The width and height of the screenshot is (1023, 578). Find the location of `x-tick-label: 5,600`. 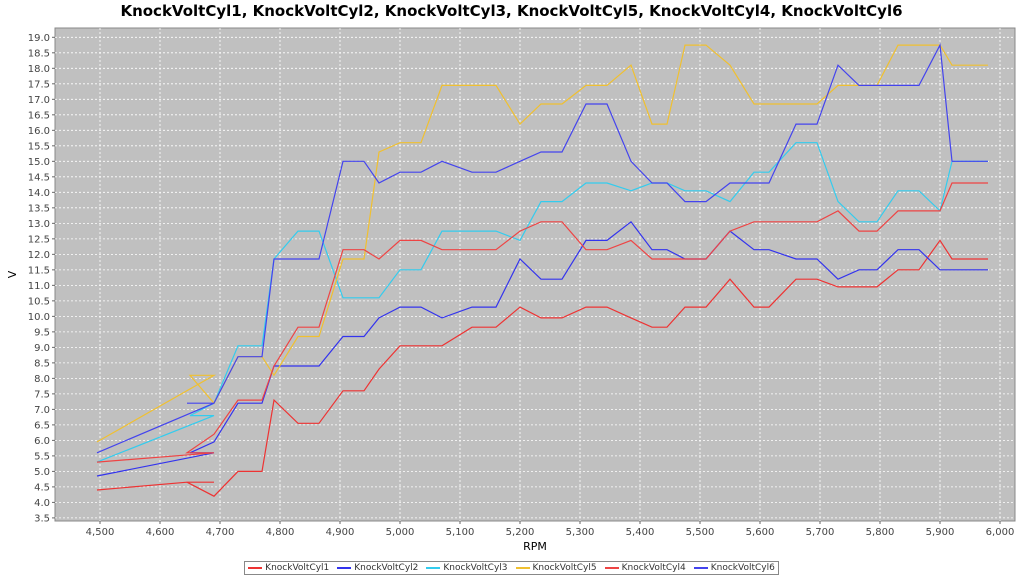

x-tick-label: 5,600 is located at coordinates (760, 532).